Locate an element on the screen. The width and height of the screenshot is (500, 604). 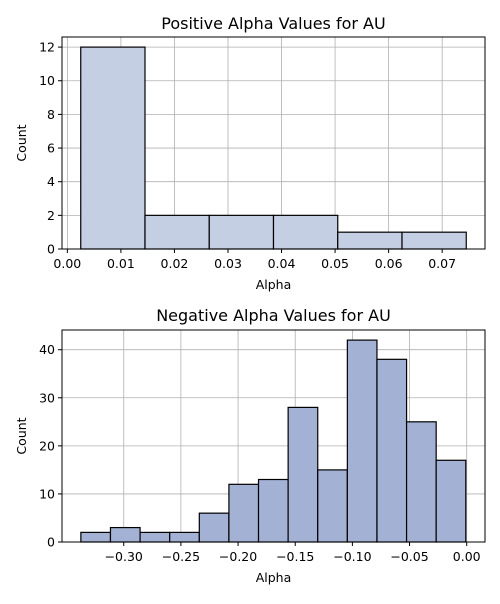
top-y-tick-label: 4 is located at coordinates (51, 181).